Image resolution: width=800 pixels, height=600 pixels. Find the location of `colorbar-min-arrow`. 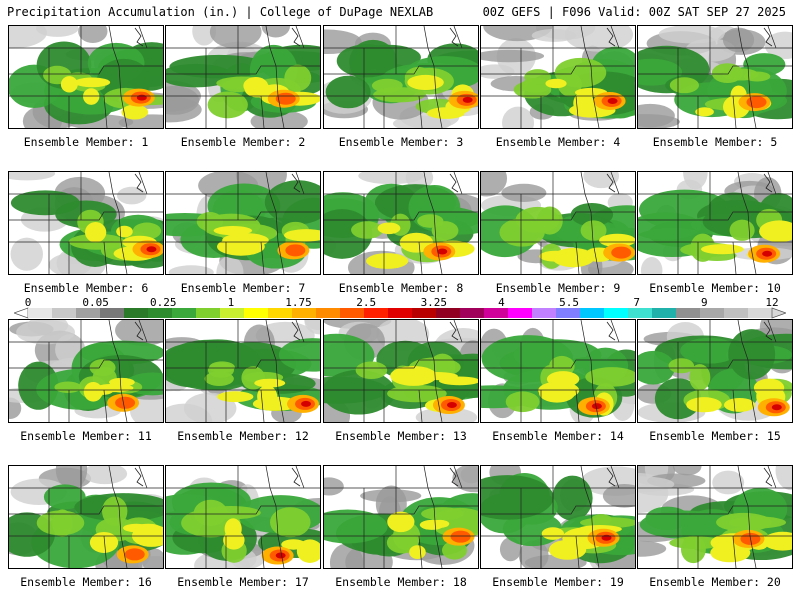

colorbar-min-arrow is located at coordinates (21, 313).